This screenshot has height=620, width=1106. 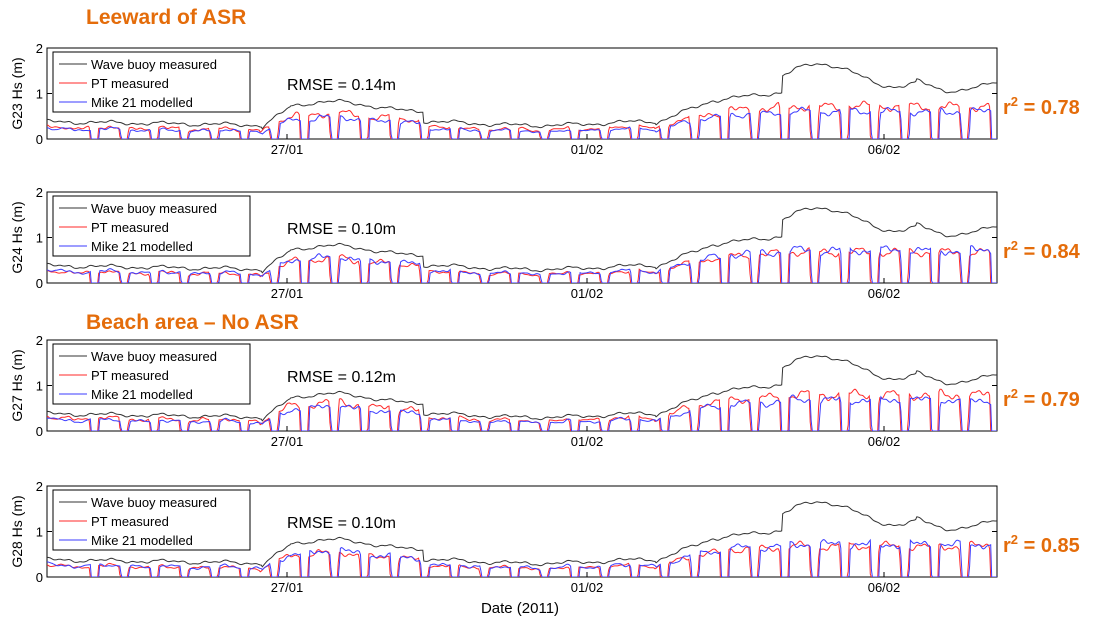 I want to click on rmse-annotation: RMSE = 0.12m, so click(x=341, y=377).